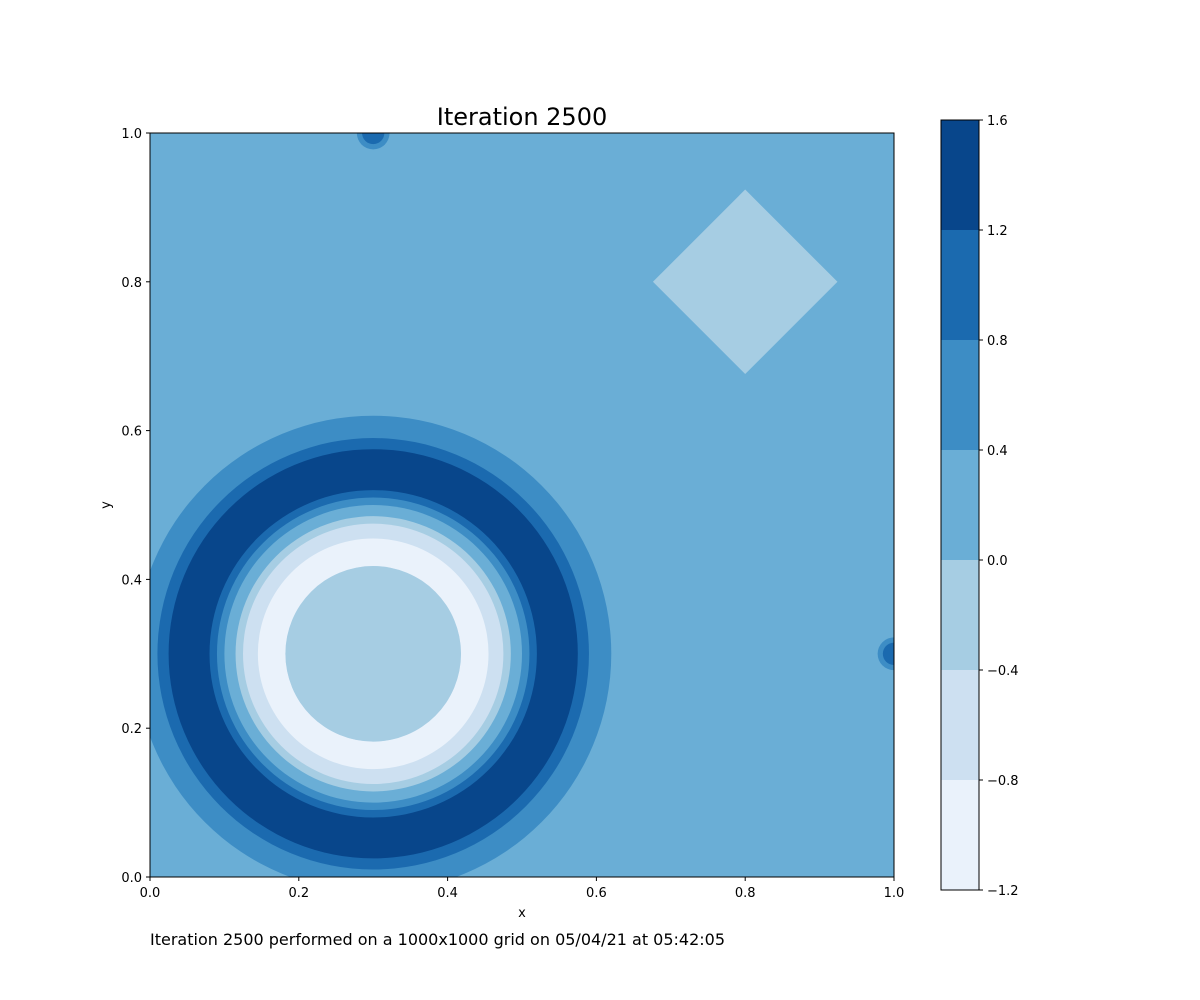 The width and height of the screenshot is (1200, 1000). I want to click on colorbar-tick-label-7: 1.6, so click(997, 121).